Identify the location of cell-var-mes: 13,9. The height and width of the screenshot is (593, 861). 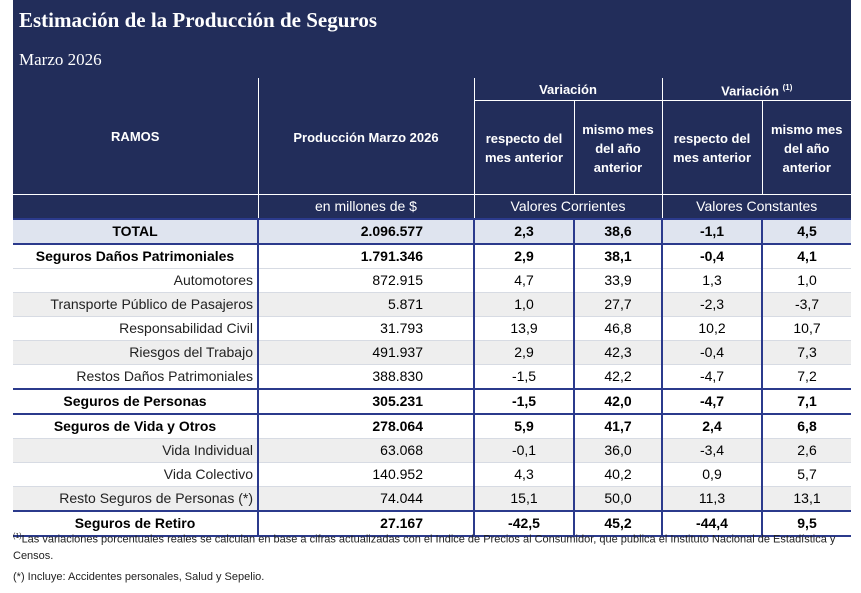
(523, 328).